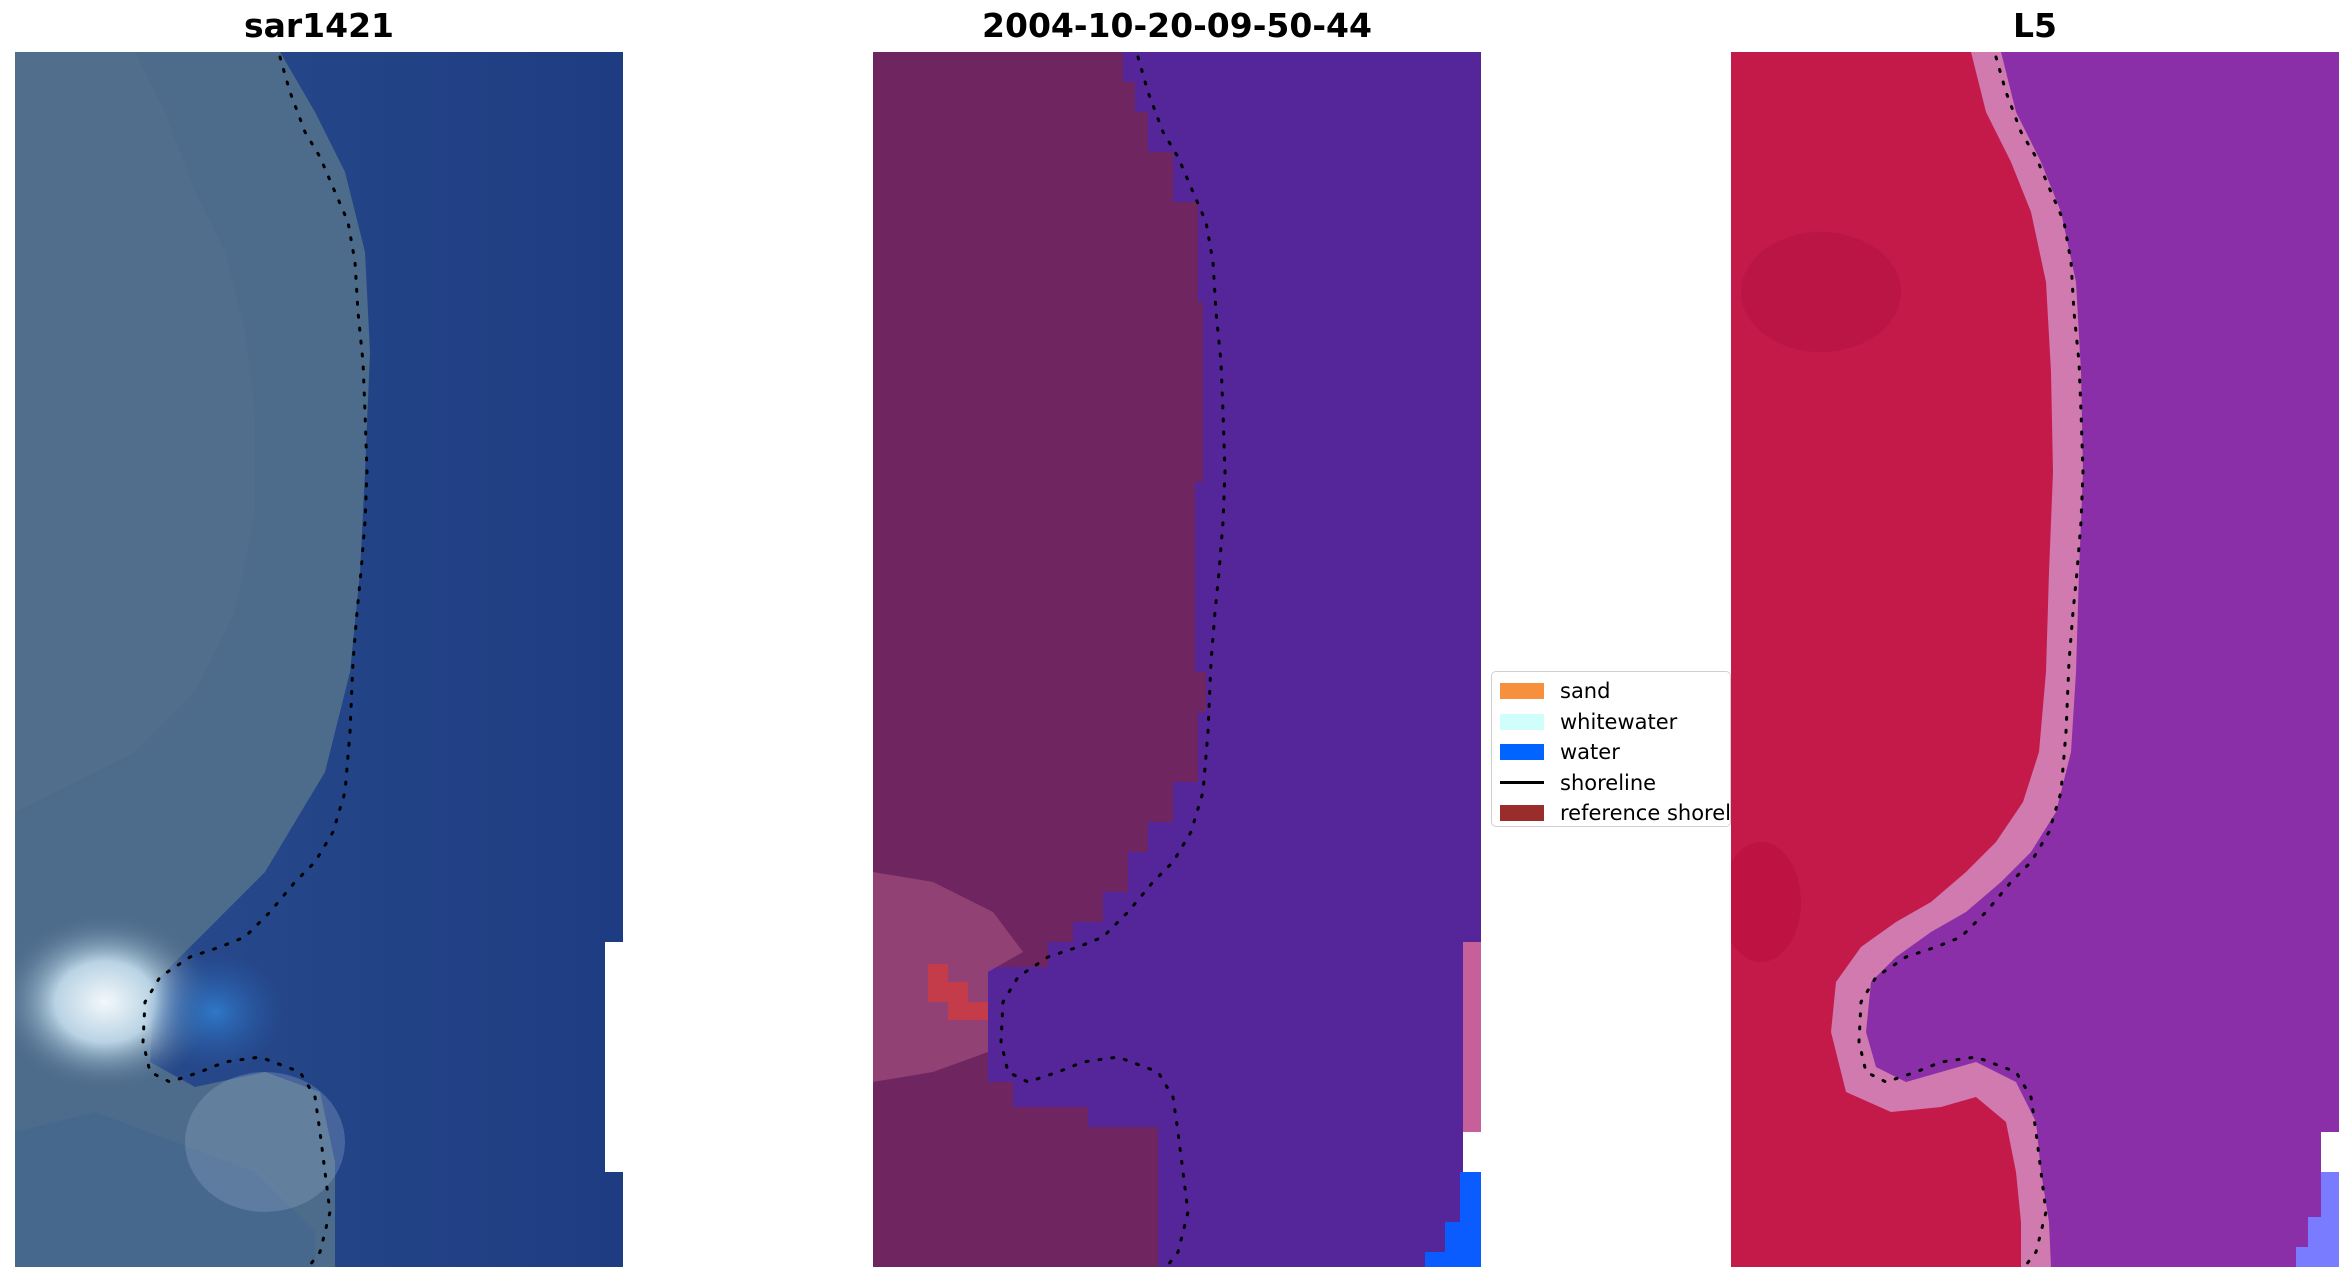 The height and width of the screenshot is (1283, 2352). Describe the element at coordinates (1615, 691) in the screenshot. I see `legend-item-sand: sand` at that location.